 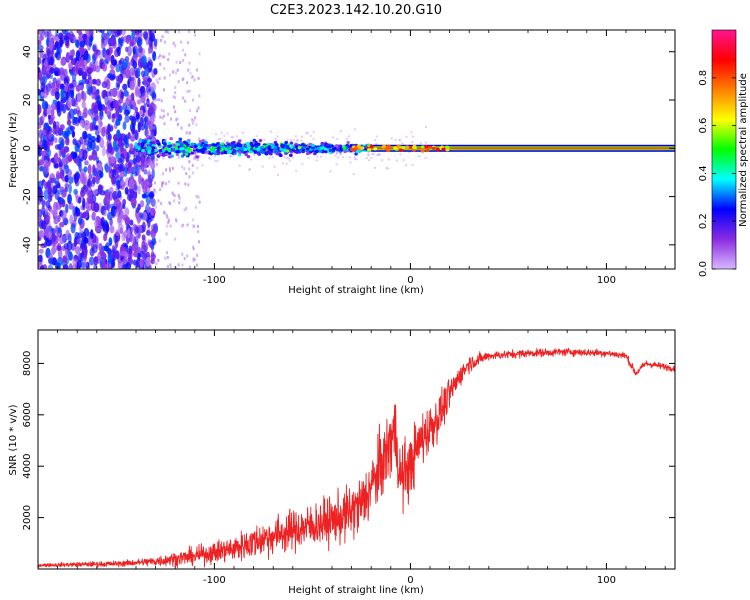 What do you see at coordinates (410, 280) in the screenshot?
I see `x-tick-label: 0` at bounding box center [410, 280].